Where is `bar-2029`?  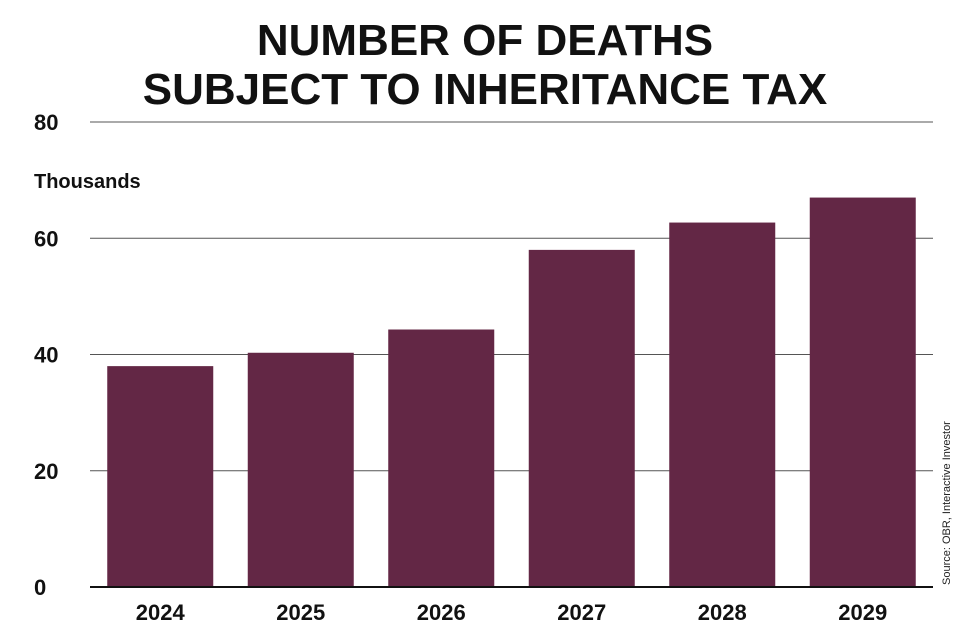
bar-2029 is located at coordinates (862, 392).